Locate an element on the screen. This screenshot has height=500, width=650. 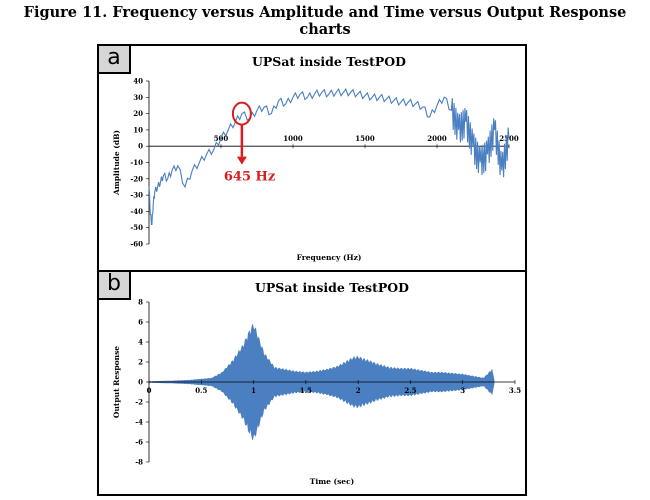
chart-b-y-tick-label: -8 is located at coordinates (139, 462).